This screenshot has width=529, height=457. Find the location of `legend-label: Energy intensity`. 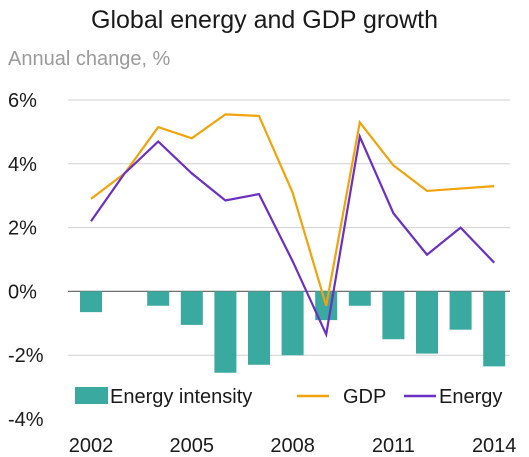

legend-label: Energy intensity is located at coordinates (181, 397).